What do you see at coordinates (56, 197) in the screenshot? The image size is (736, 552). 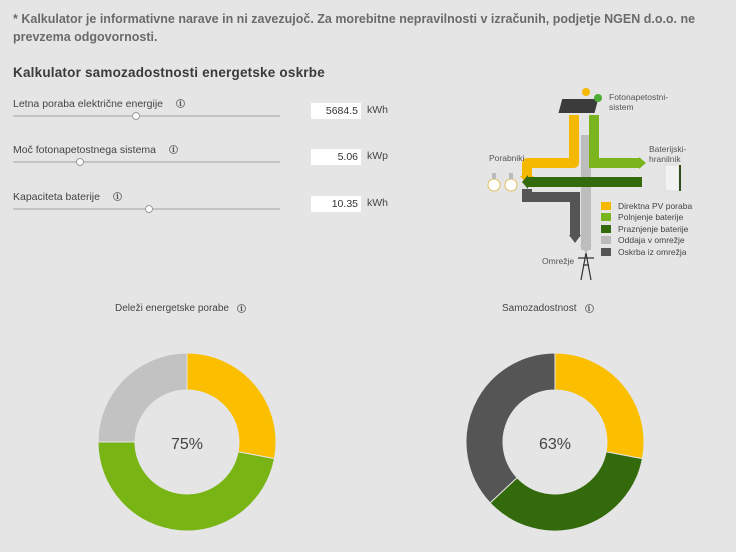 I see `battery-capacity-label: Kapaciteta baterije` at bounding box center [56, 197].